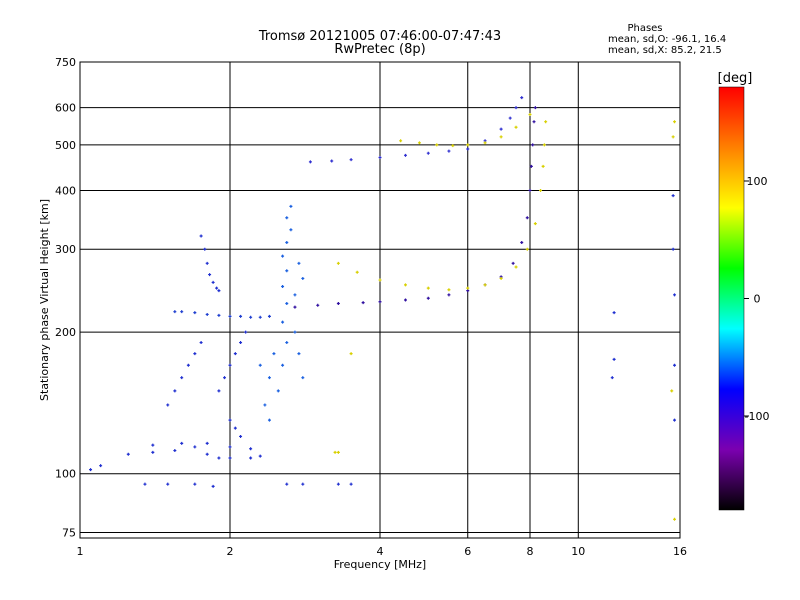  Describe the element at coordinates (230, 551) in the screenshot. I see `x-tick-label: 2` at that location.